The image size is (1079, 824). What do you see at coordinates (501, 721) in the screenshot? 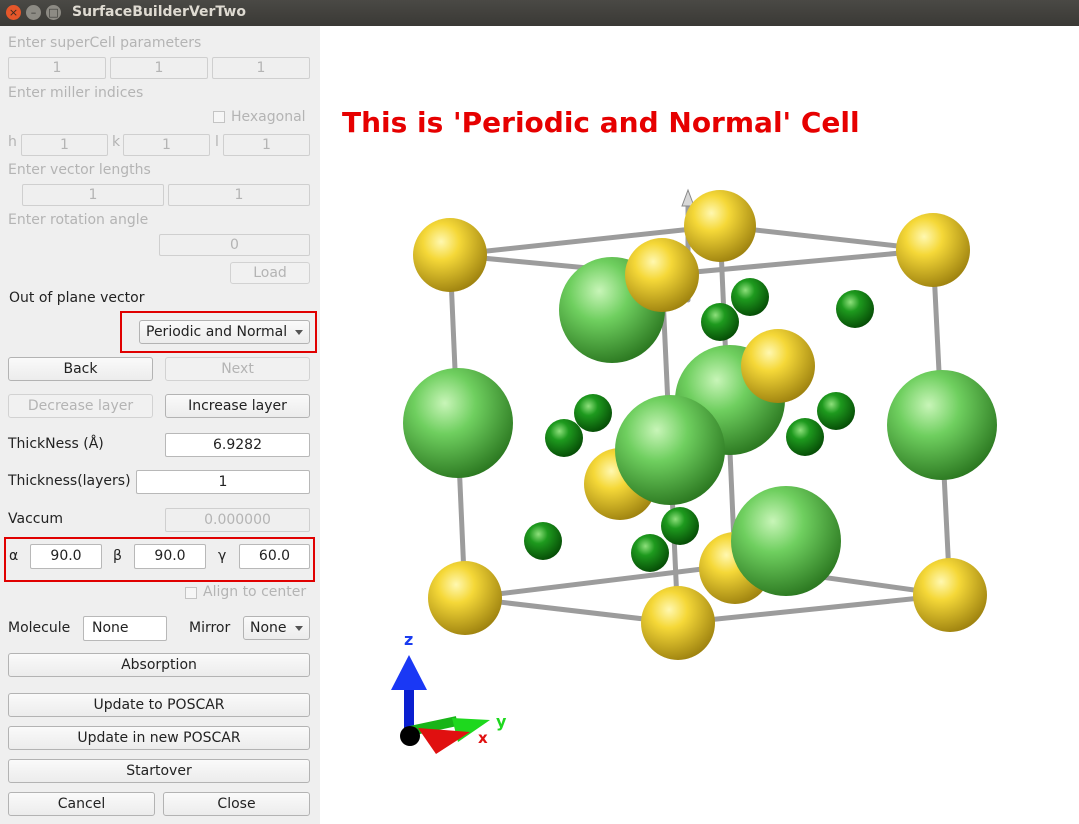
I see `axis-y-label: y` at bounding box center [501, 721].